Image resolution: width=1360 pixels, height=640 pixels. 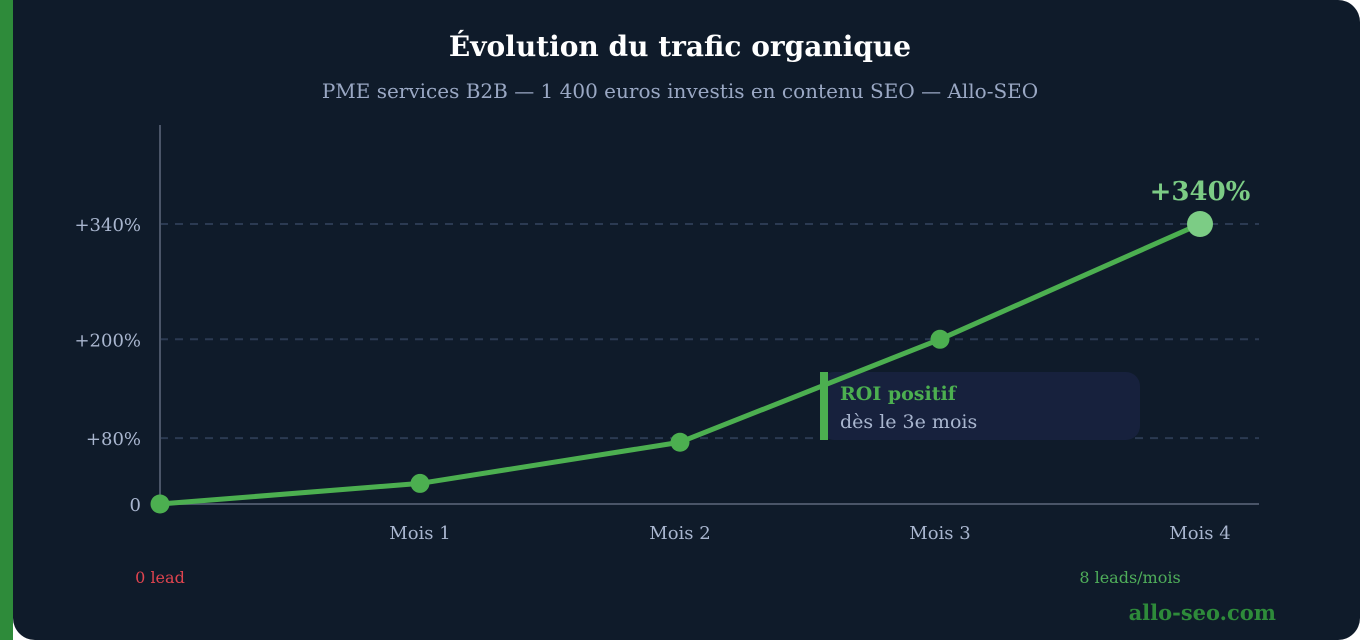 What do you see at coordinates (107, 340) in the screenshot?
I see `y-tick-label: +200%` at bounding box center [107, 340].